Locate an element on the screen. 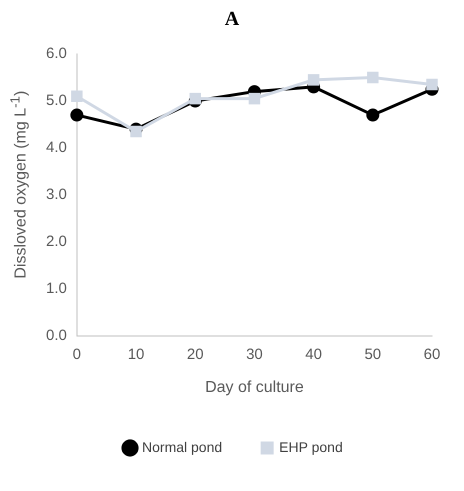  y-tick-label: 2.0 is located at coordinates (56, 241).